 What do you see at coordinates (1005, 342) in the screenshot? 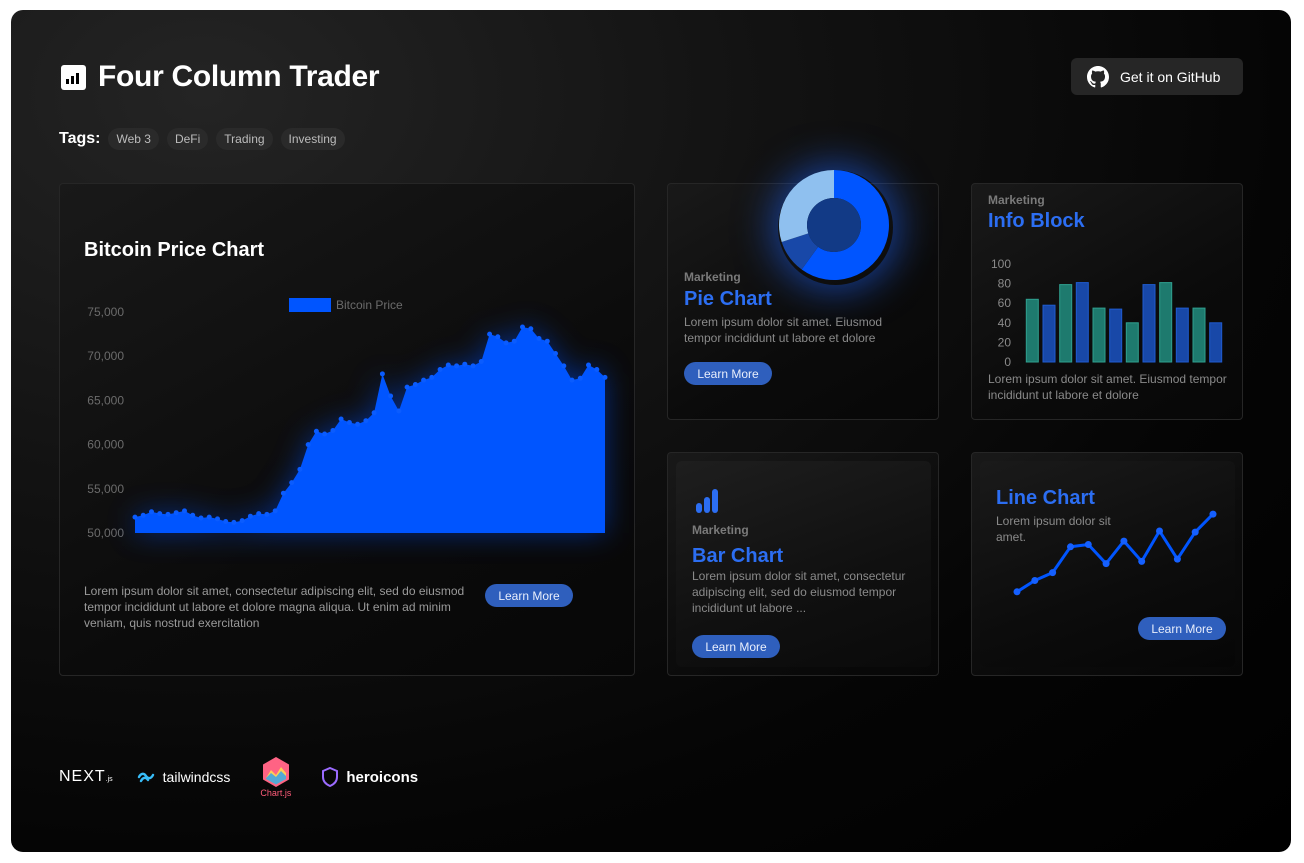
I see `info-y-tick-label: 20` at bounding box center [1005, 342].